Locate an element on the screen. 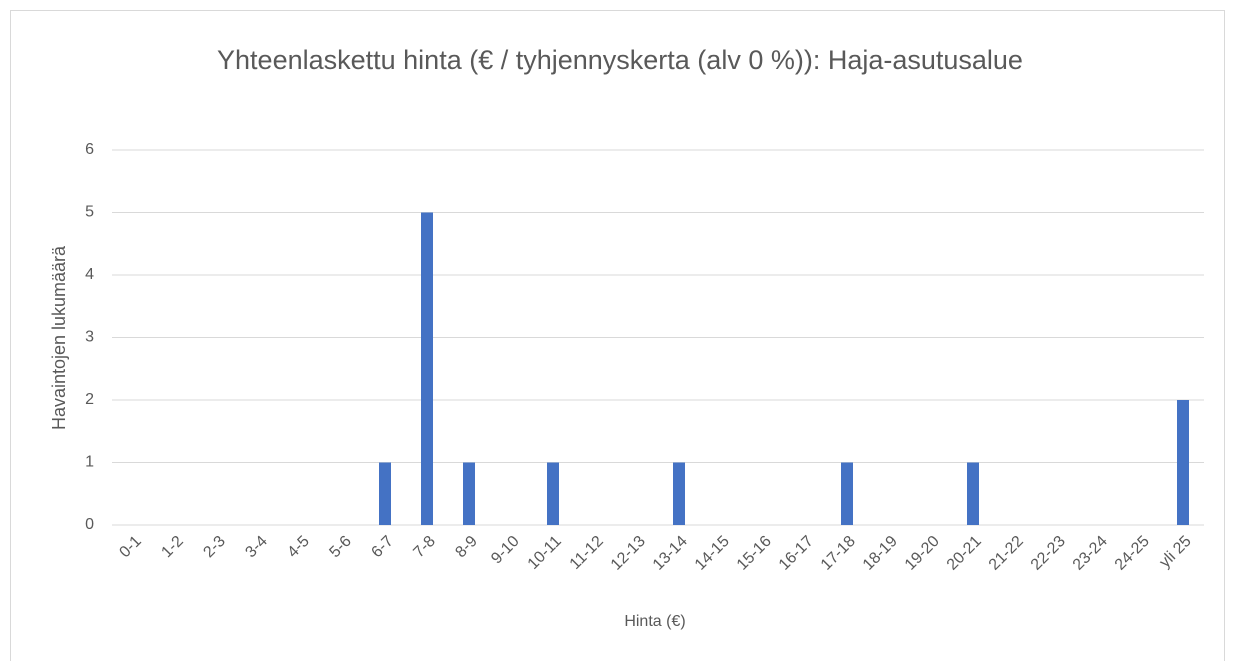 The image size is (1235, 661). y-tick-label: 6 is located at coordinates (89, 149).